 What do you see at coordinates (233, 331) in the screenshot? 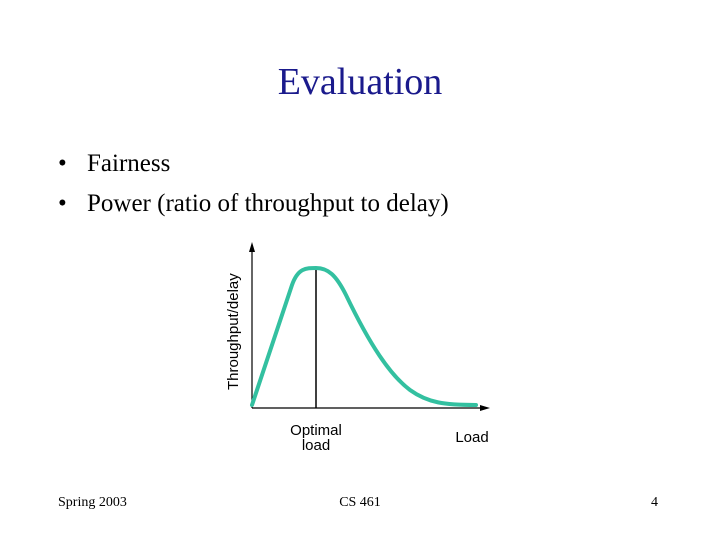
I see `y-axis-label: Throughput/delay` at bounding box center [233, 331].